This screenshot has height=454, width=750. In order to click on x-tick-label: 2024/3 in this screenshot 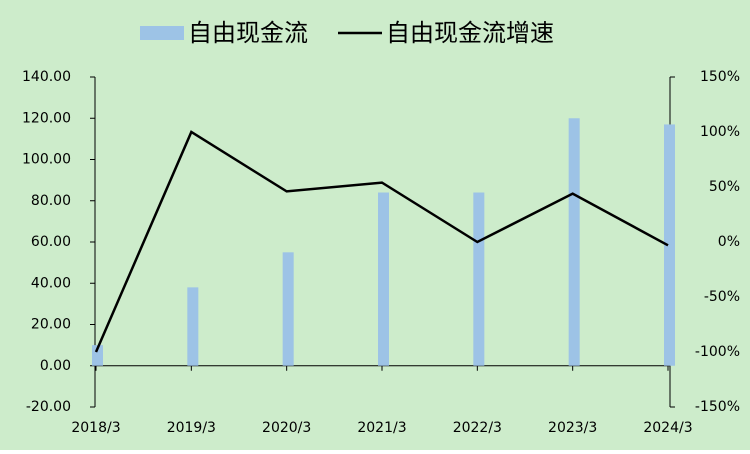, I will do `click(667, 428)`.